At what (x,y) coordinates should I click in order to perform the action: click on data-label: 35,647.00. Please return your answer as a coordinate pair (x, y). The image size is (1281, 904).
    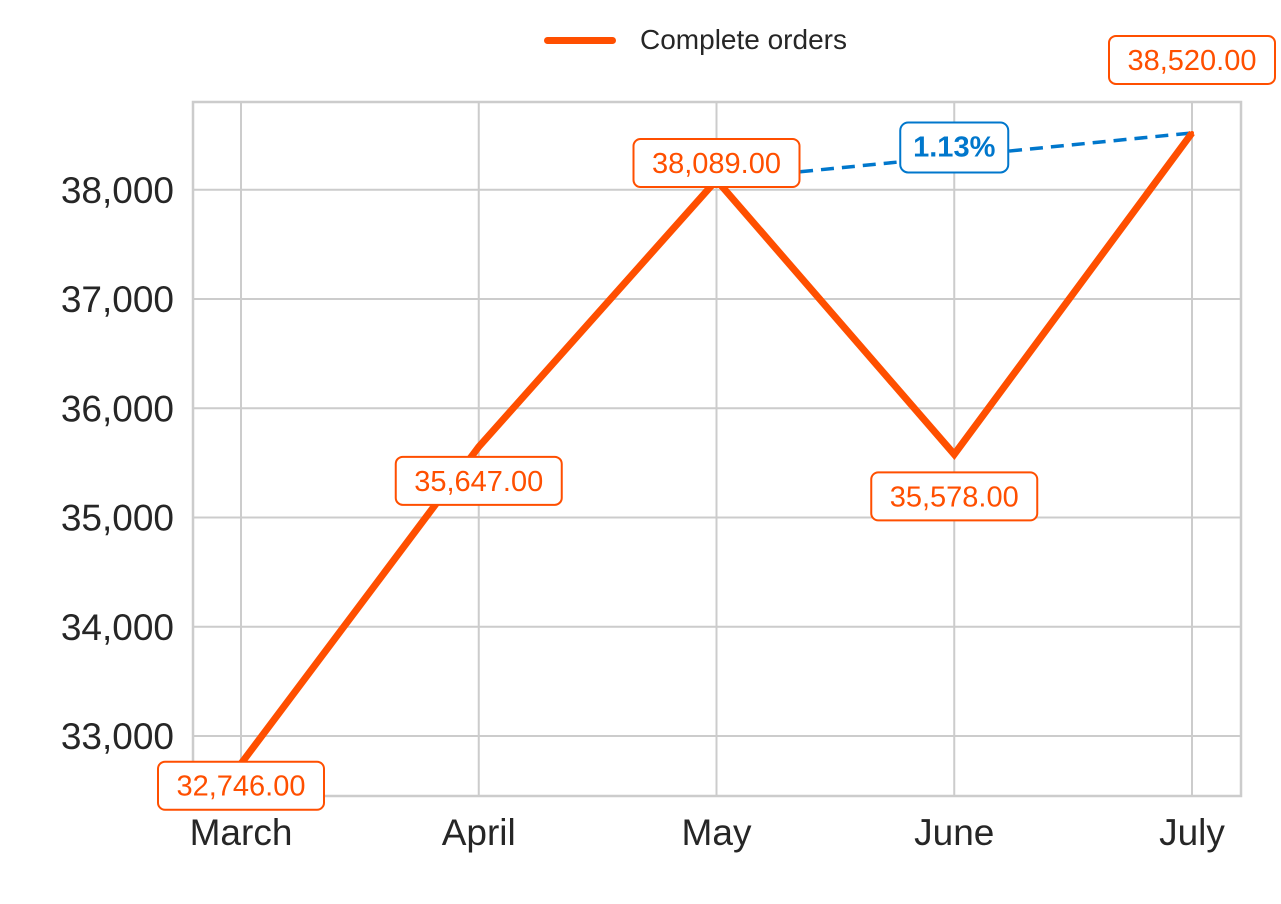
    Looking at the image, I should click on (478, 482).